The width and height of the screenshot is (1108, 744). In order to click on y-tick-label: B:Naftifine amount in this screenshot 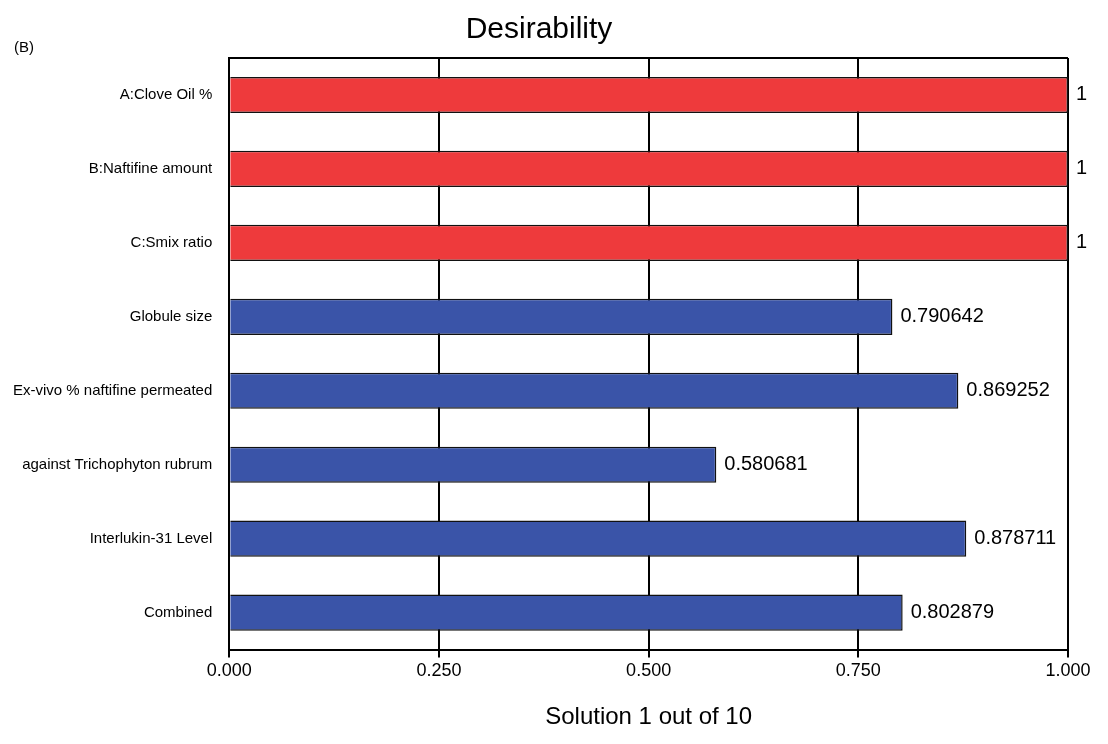, I will do `click(151, 168)`.